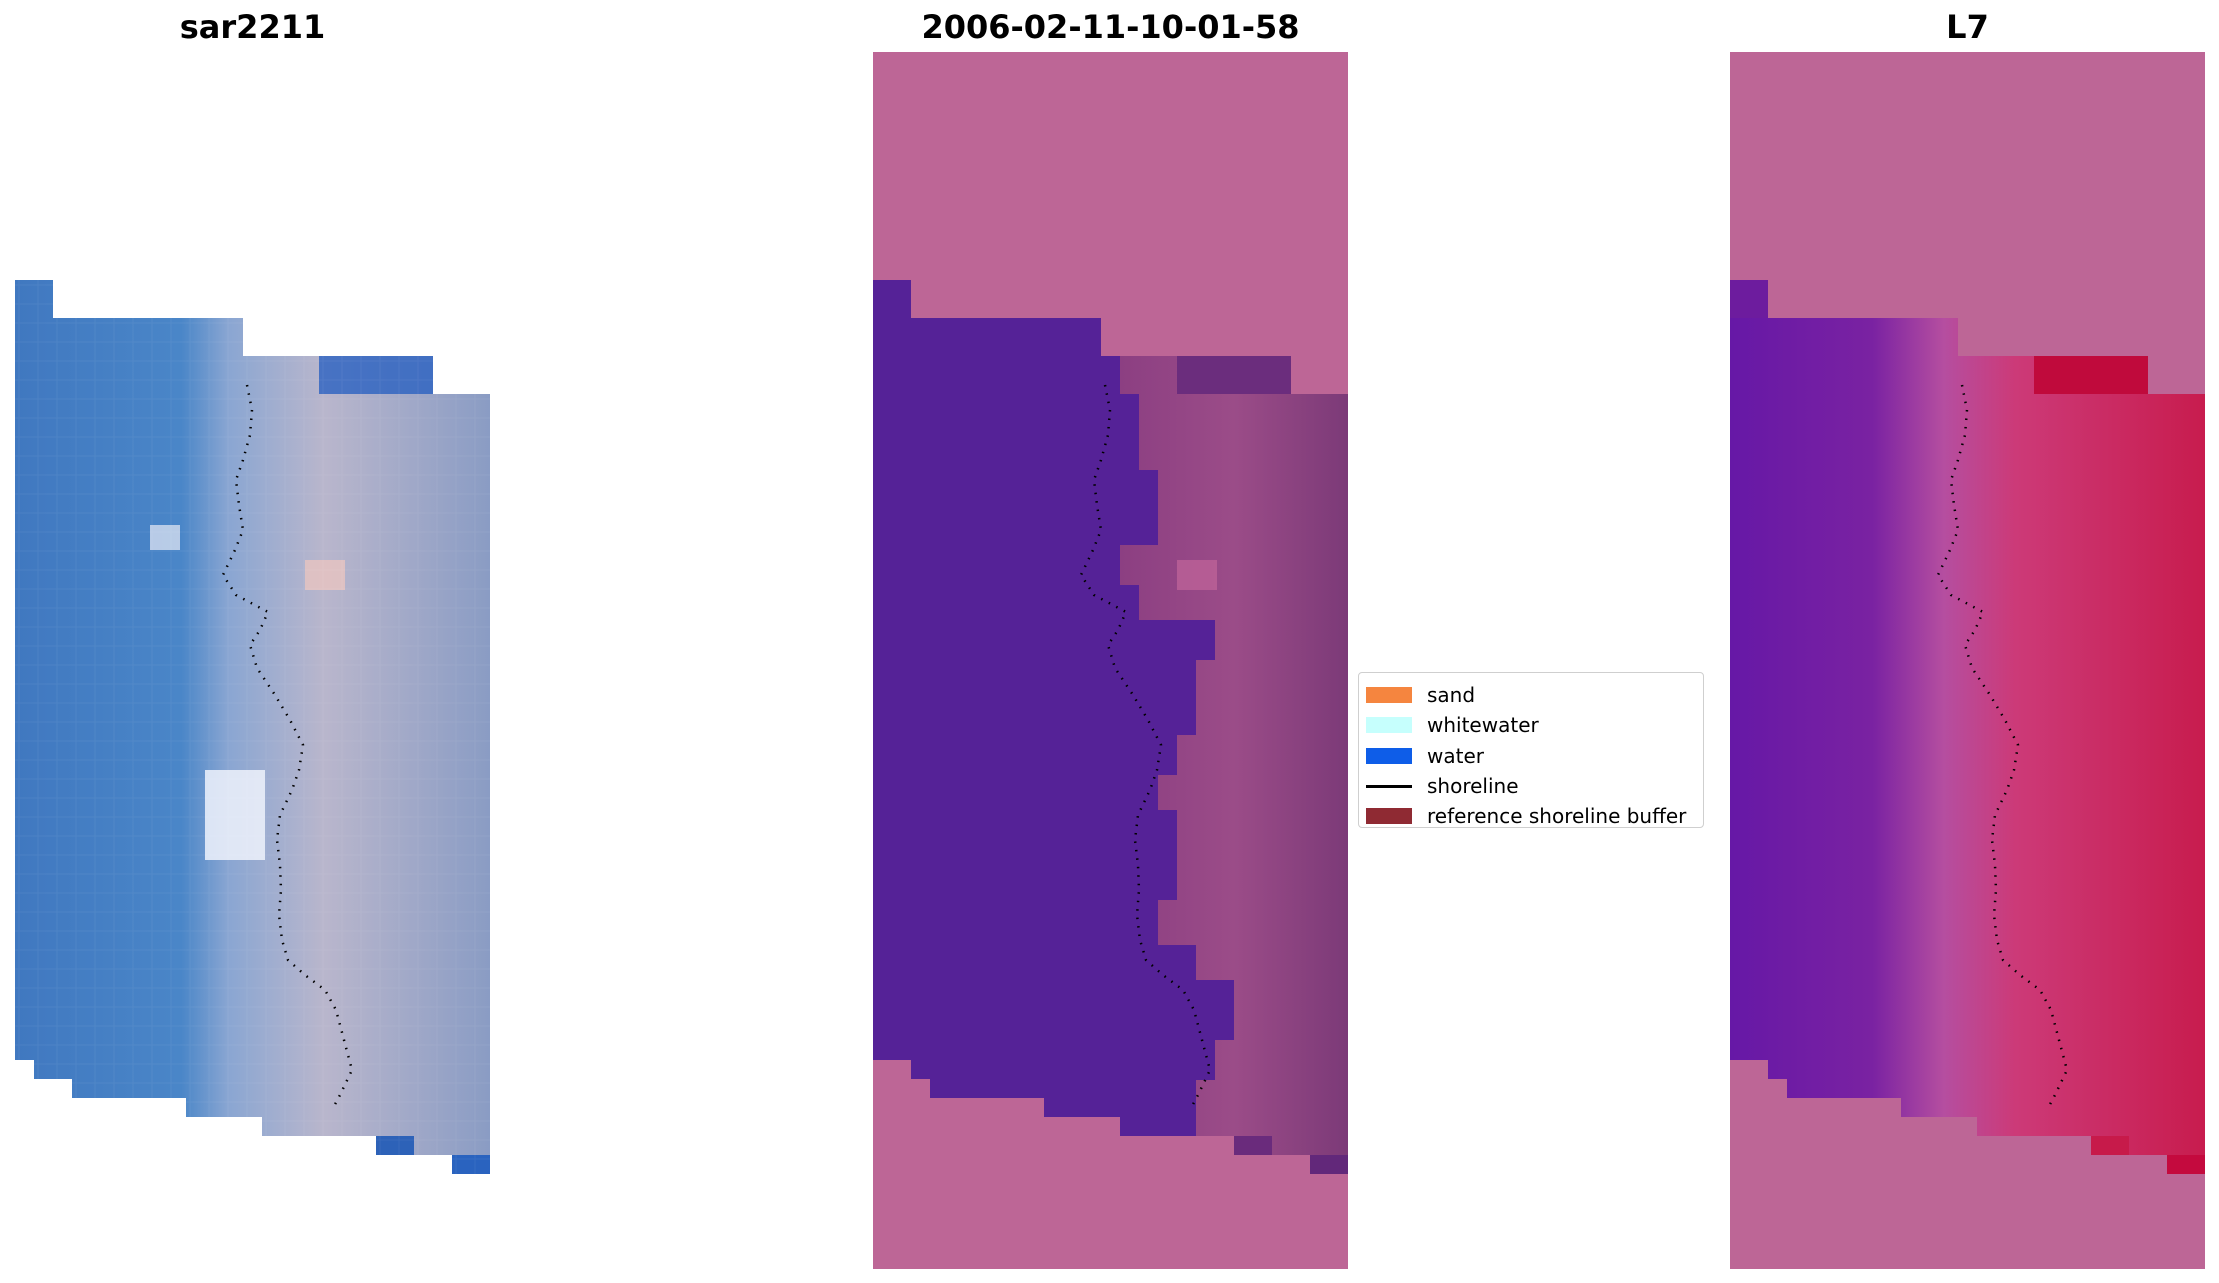  Describe the element at coordinates (1967, 27) in the screenshot. I see `panel-title-right: L7` at that location.